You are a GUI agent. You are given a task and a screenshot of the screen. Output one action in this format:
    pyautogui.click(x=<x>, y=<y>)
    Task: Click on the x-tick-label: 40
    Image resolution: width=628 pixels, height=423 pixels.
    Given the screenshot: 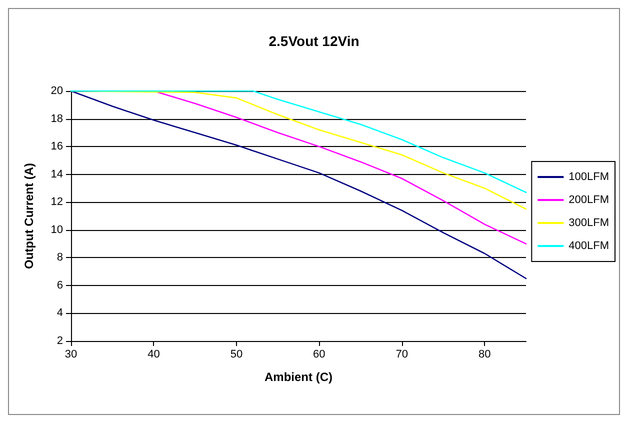 What is the action you would take?
    pyautogui.click(x=154, y=354)
    